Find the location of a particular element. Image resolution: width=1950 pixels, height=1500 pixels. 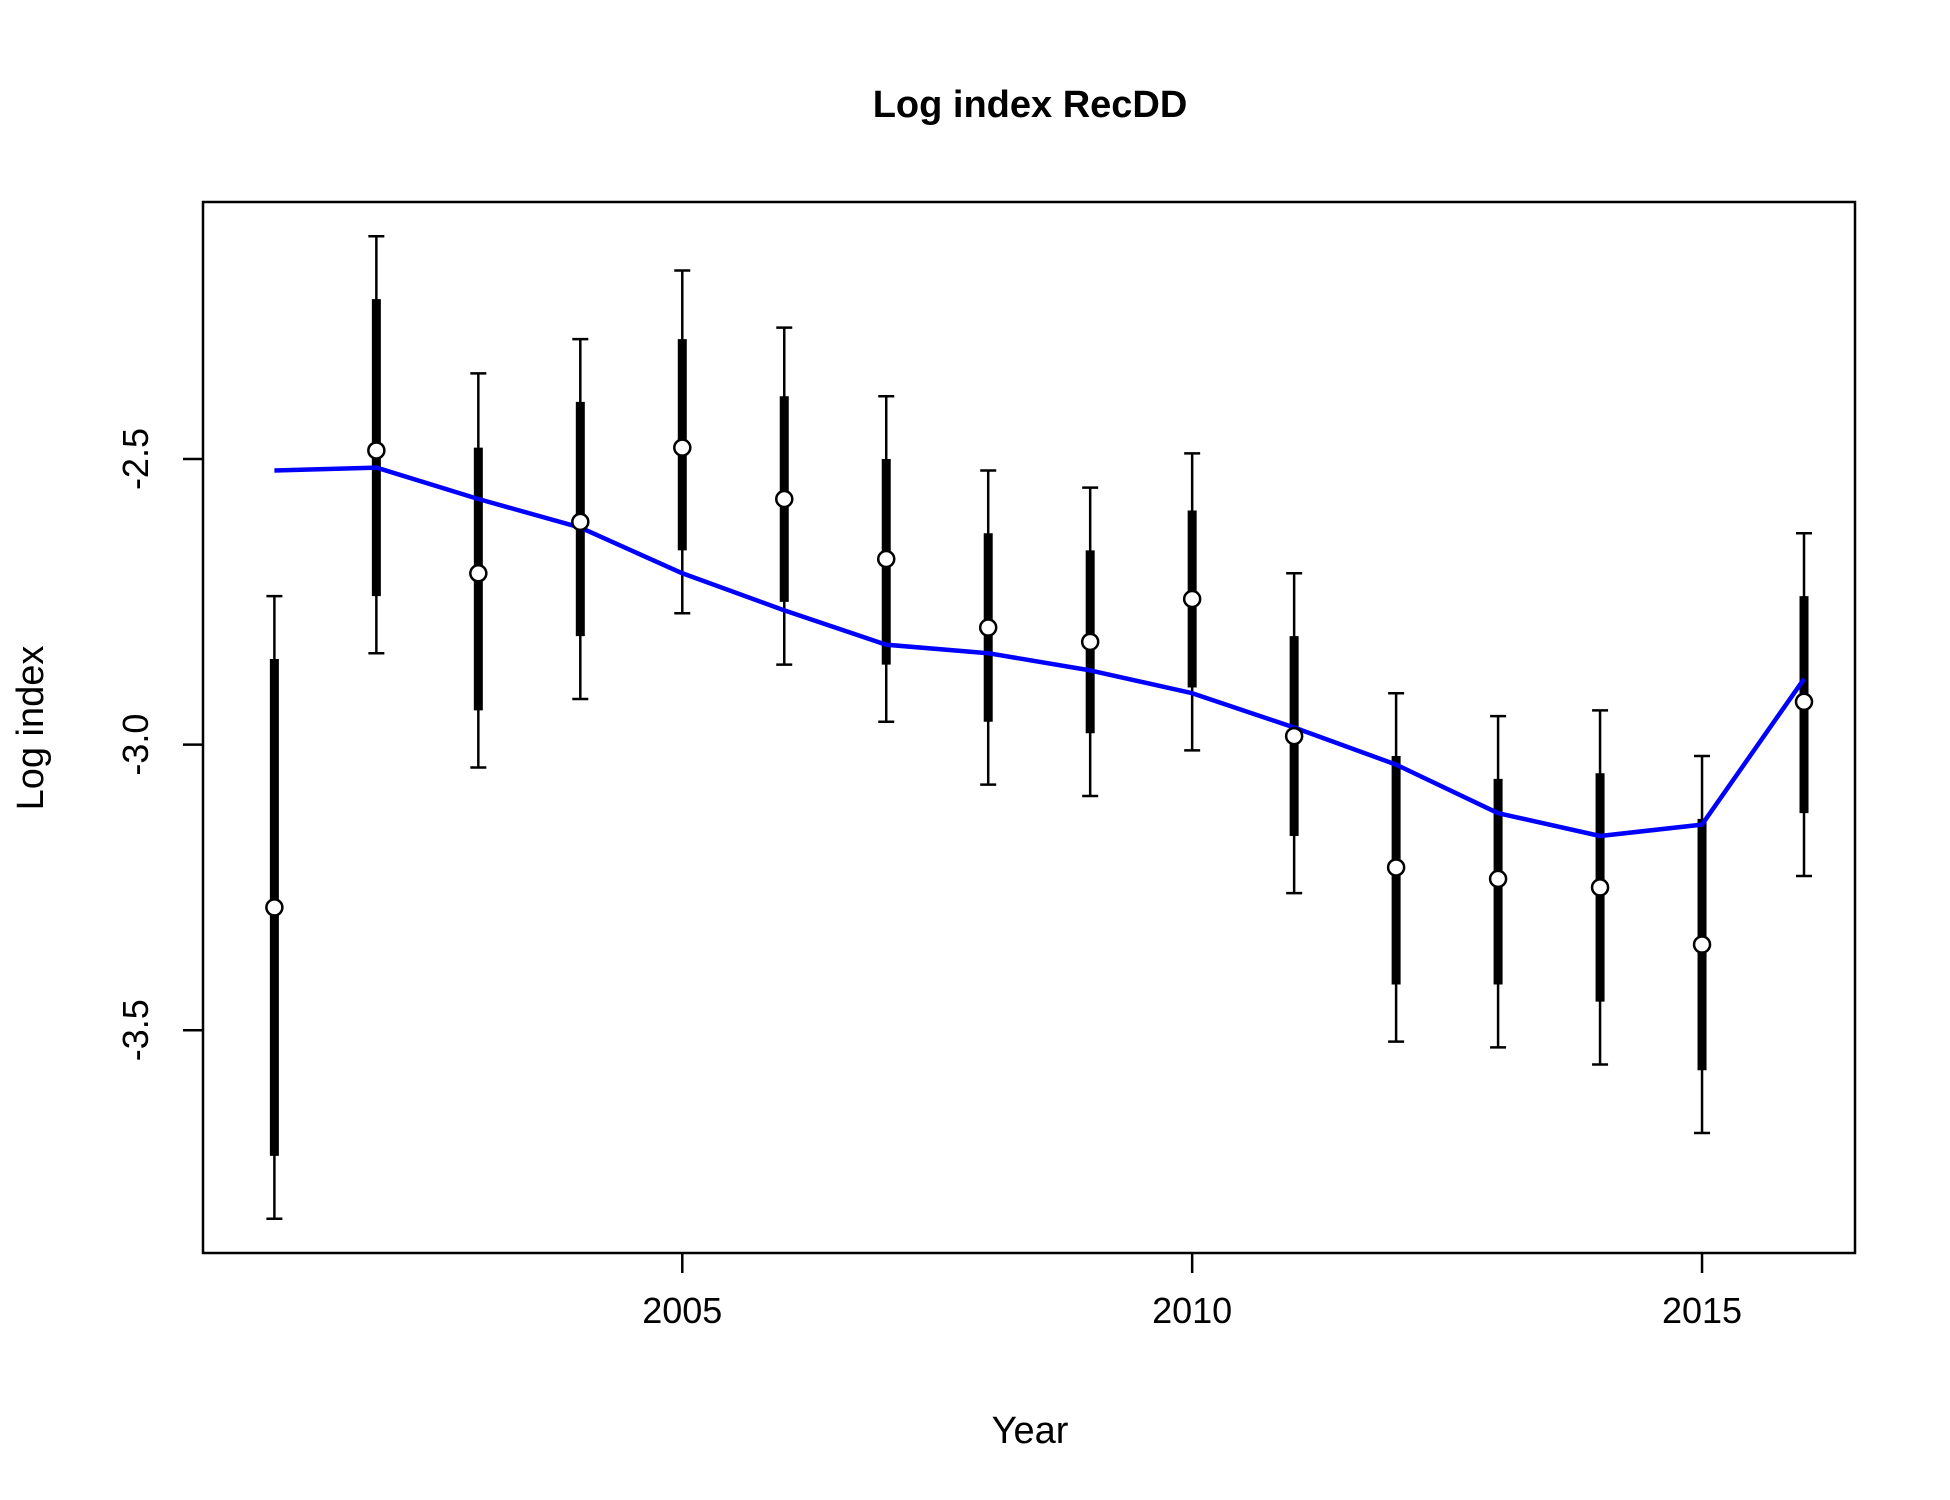

x-axis: 2005 2010 2015 is located at coordinates (1192, 1292).